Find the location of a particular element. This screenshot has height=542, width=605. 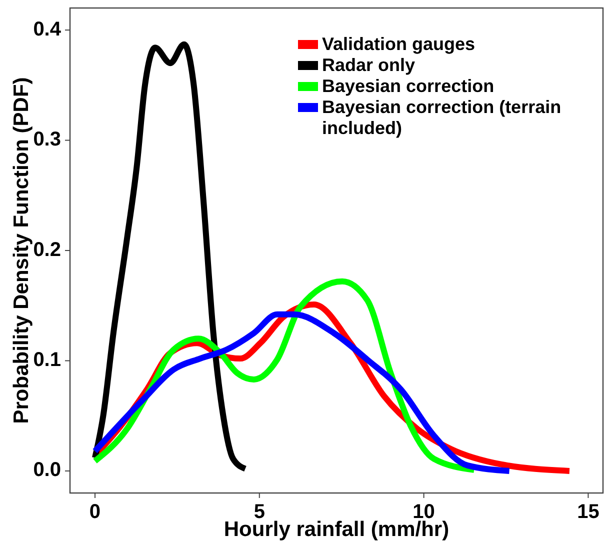

x-tick-label: 0 is located at coordinates (95, 512).